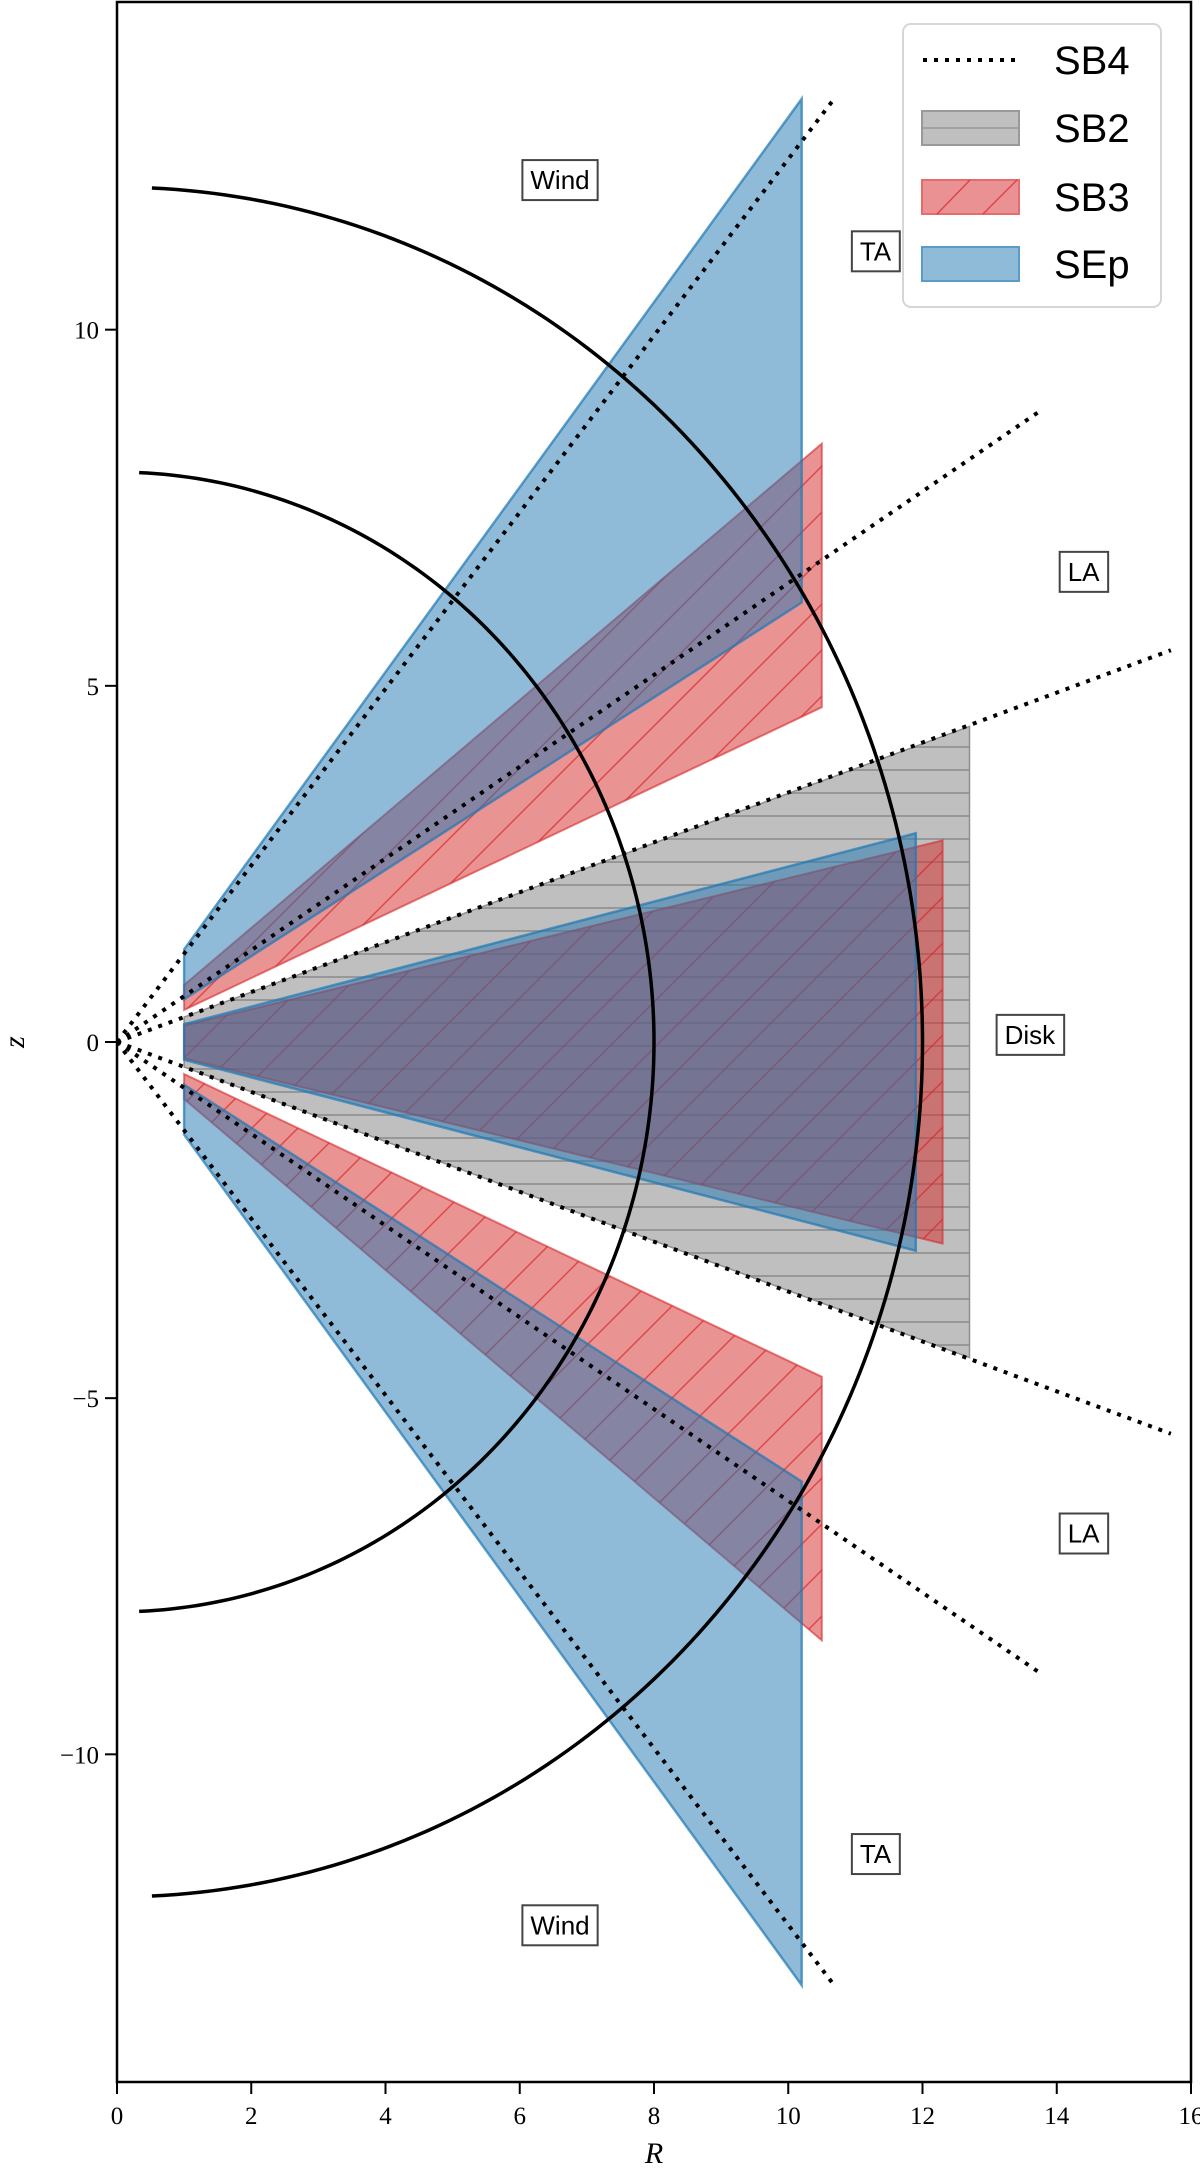  I want to click on annotation-disk: Disk, so click(1030, 1034).